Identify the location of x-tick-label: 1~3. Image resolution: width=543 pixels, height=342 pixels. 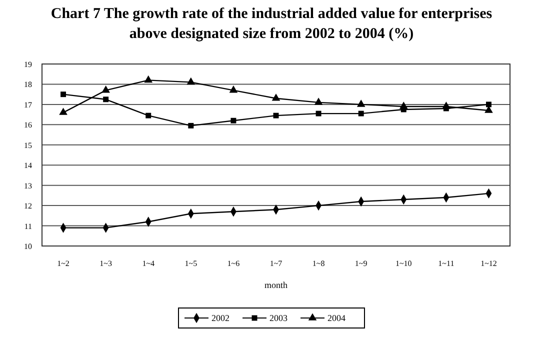
(106, 263).